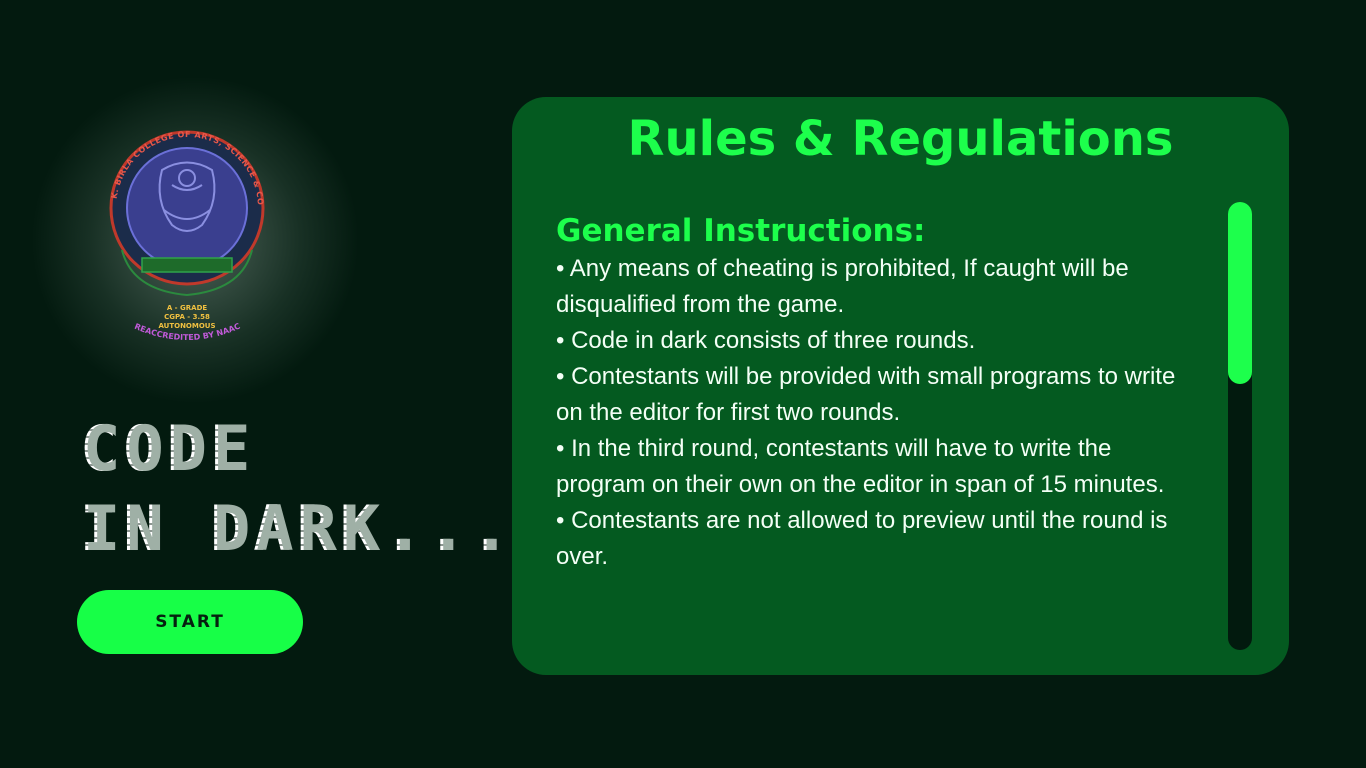  I want to click on start-button: START, so click(190, 622).